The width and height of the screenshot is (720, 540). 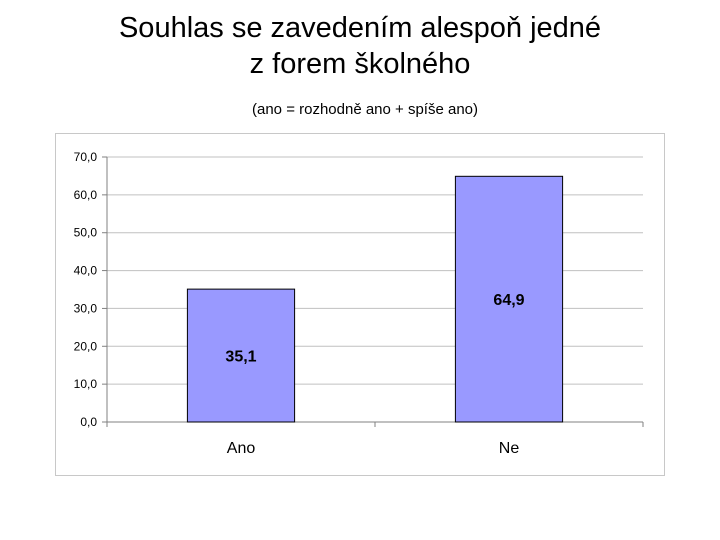 I want to click on y-tick-label: 50,0, so click(x=86, y=233).